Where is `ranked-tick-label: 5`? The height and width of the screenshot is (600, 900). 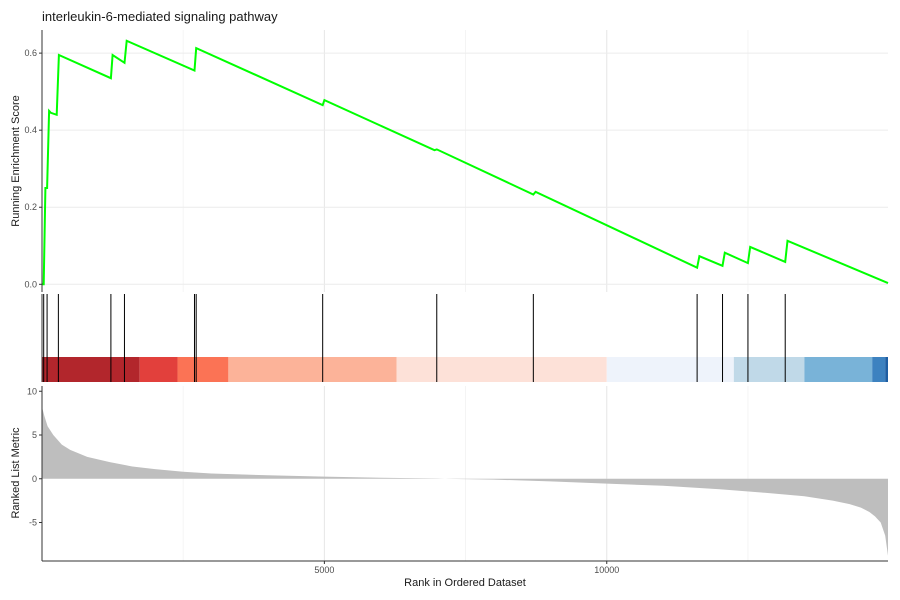
ranked-tick-label: 5 is located at coordinates (34, 435).